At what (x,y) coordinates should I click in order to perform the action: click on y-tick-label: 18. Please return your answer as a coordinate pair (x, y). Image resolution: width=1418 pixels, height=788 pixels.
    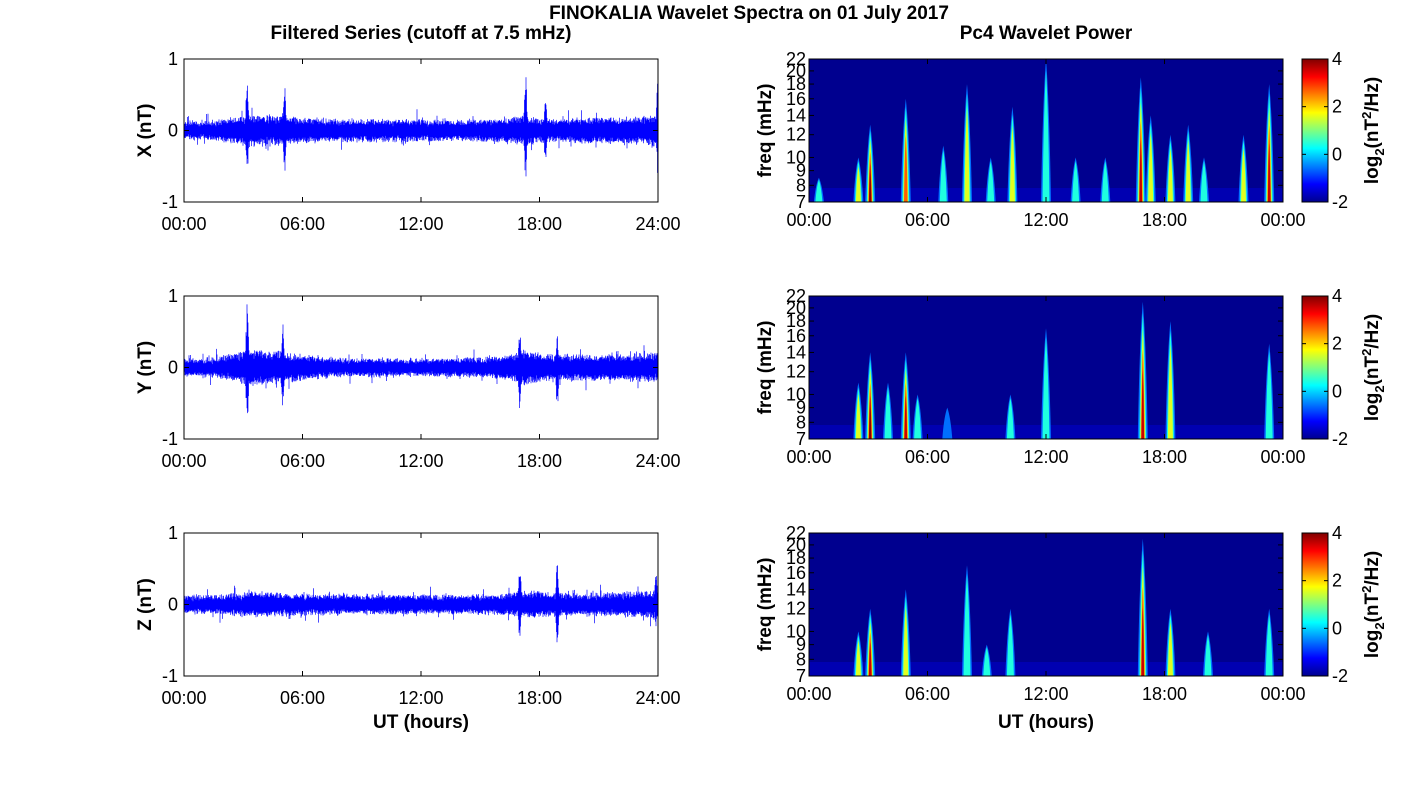
    Looking at the image, I should click on (796, 558).